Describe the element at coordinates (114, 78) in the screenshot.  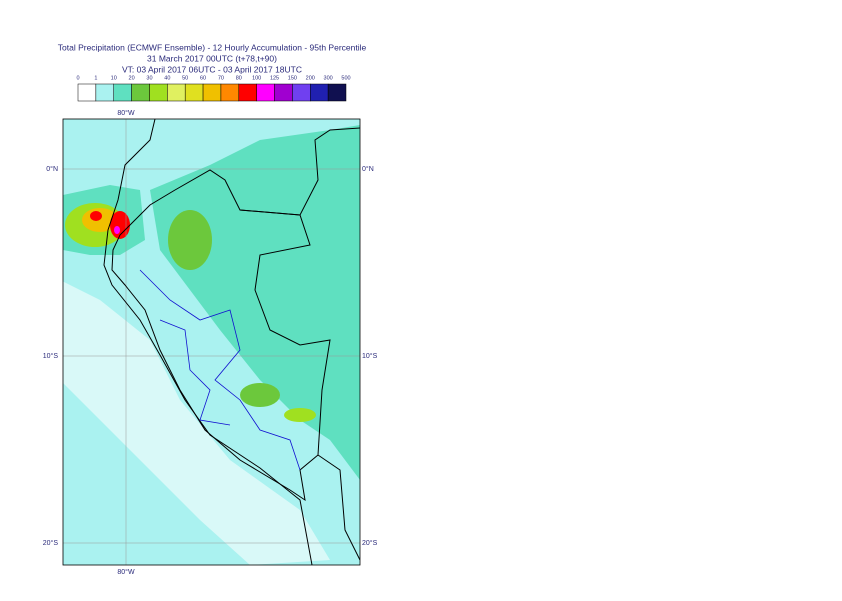
I see `legend-label: 10` at that location.